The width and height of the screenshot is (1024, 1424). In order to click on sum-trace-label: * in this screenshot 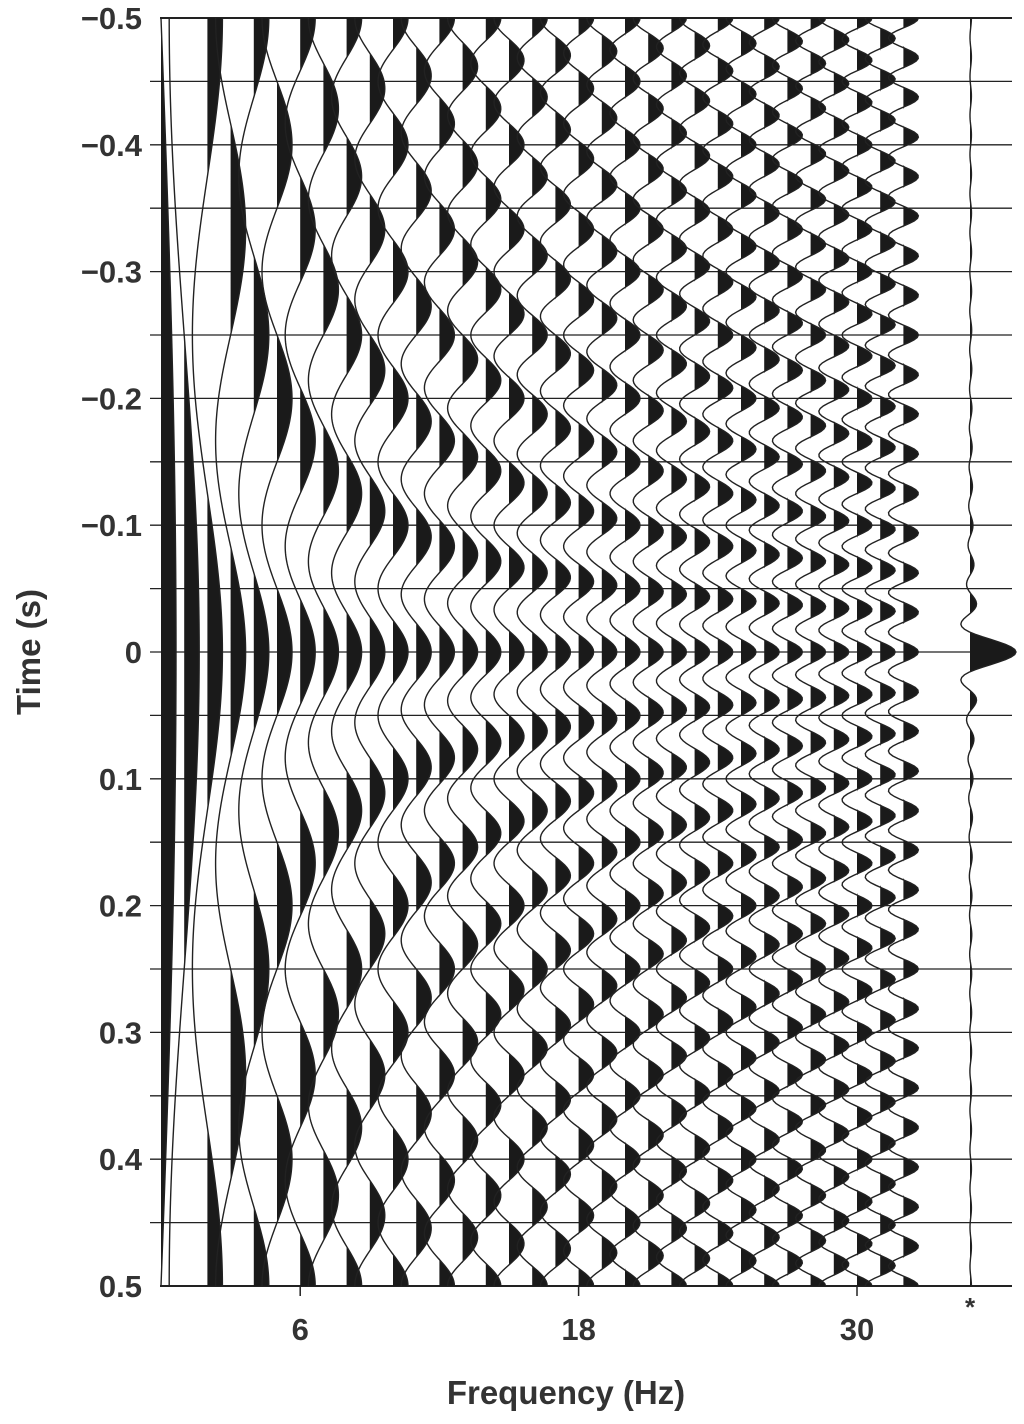, I will do `click(970, 1307)`.